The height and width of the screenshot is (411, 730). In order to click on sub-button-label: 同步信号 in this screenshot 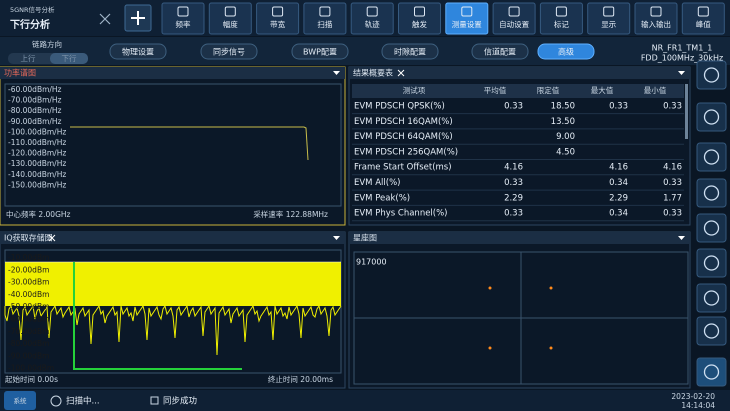, I will do `click(229, 52)`.